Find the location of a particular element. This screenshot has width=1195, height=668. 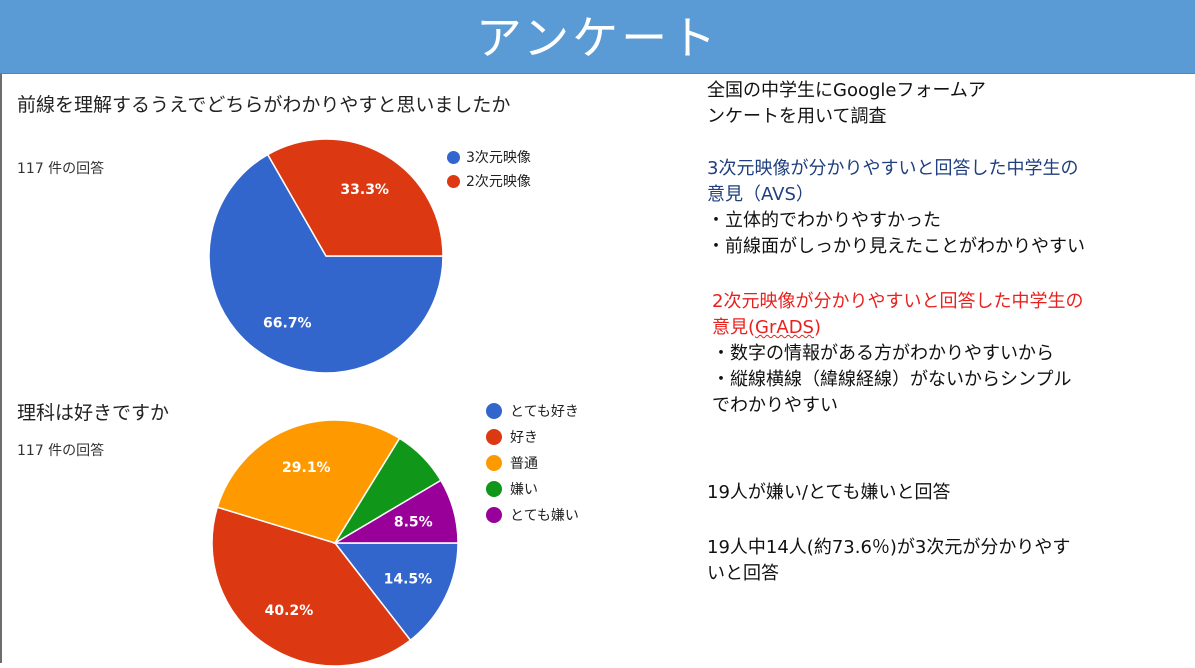

avs-heading-line-2: 意見（AVS） is located at coordinates (760, 194).